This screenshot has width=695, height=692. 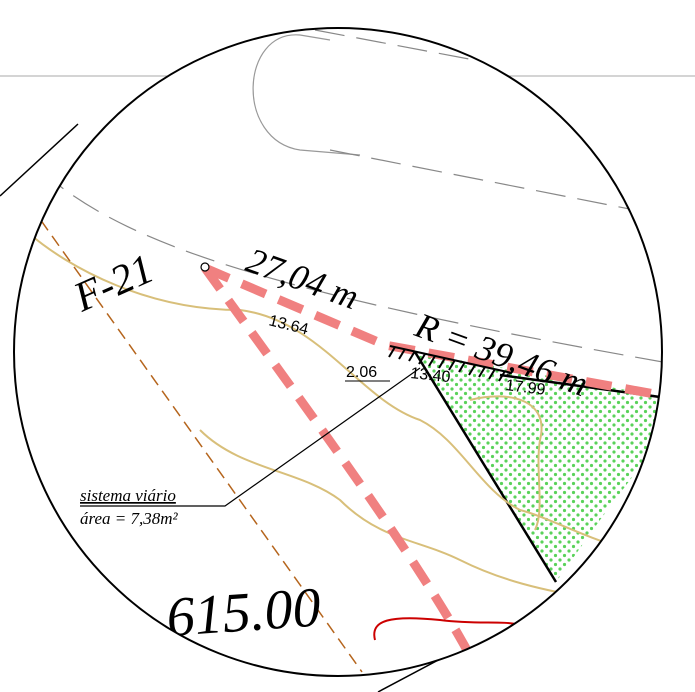 What do you see at coordinates (205, 267) in the screenshot?
I see `point-marker` at bounding box center [205, 267].